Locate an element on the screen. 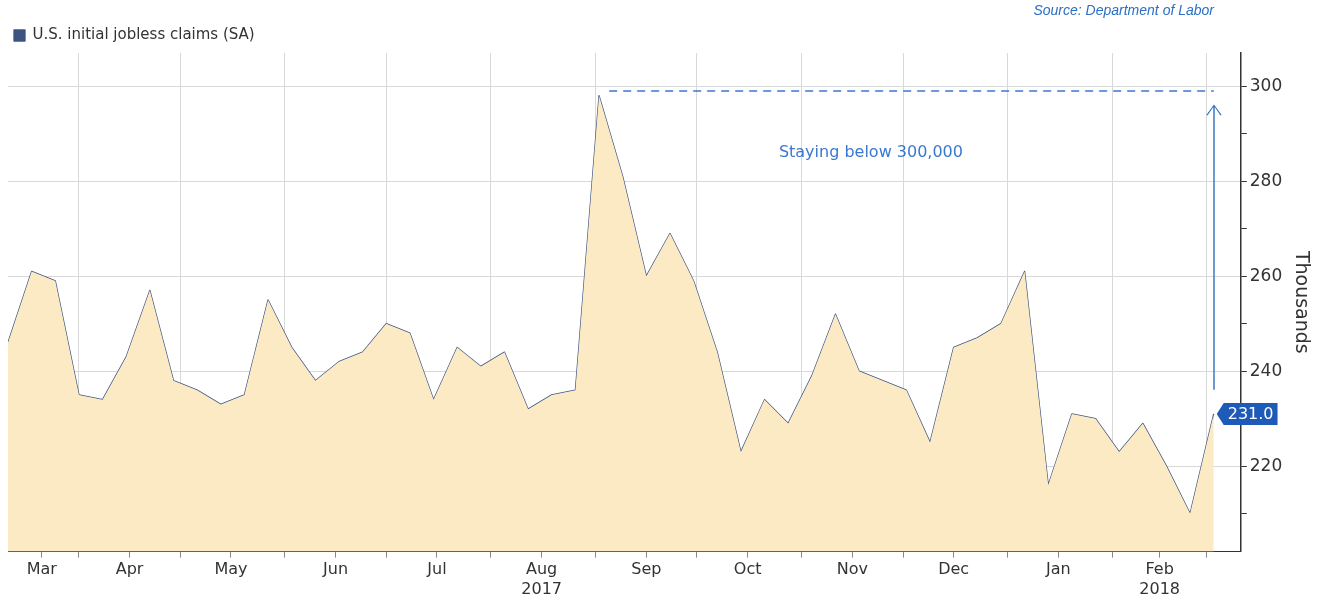 This screenshot has width=1332, height=614. y-tick-label: 260 is located at coordinates (1266, 274).